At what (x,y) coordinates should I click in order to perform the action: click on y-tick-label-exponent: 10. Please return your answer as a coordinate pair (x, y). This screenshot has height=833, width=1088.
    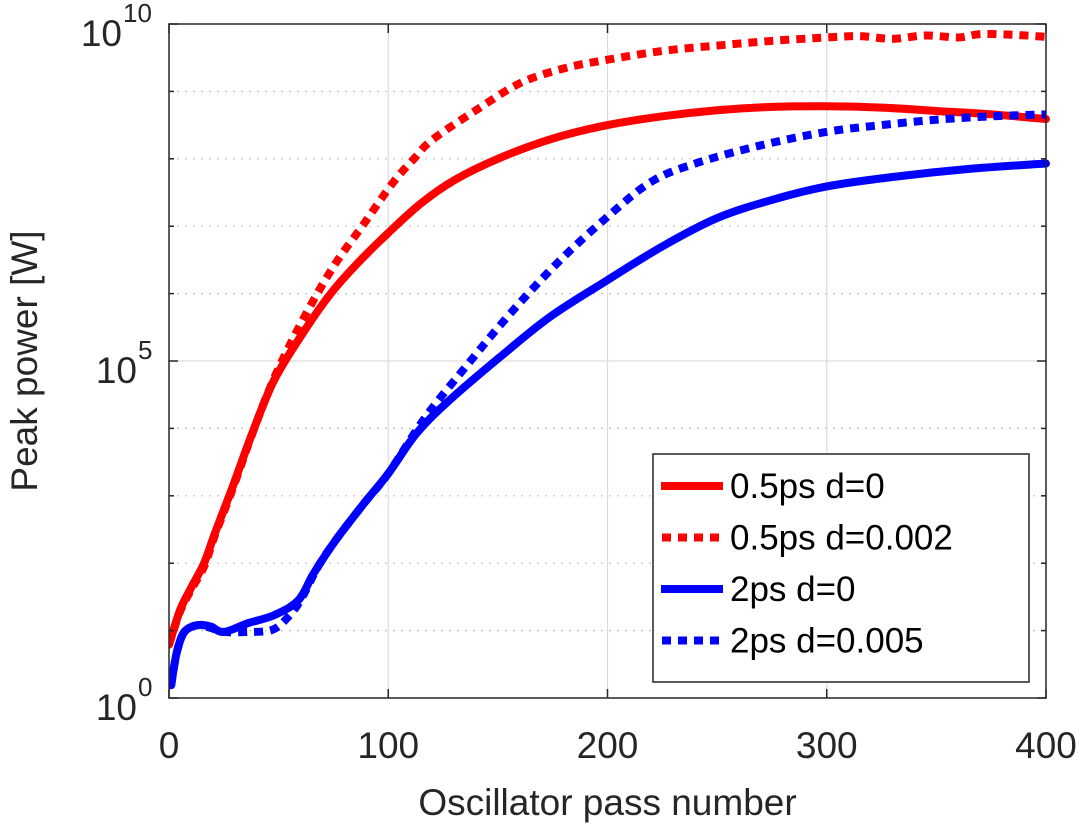
    Looking at the image, I should click on (137, 14).